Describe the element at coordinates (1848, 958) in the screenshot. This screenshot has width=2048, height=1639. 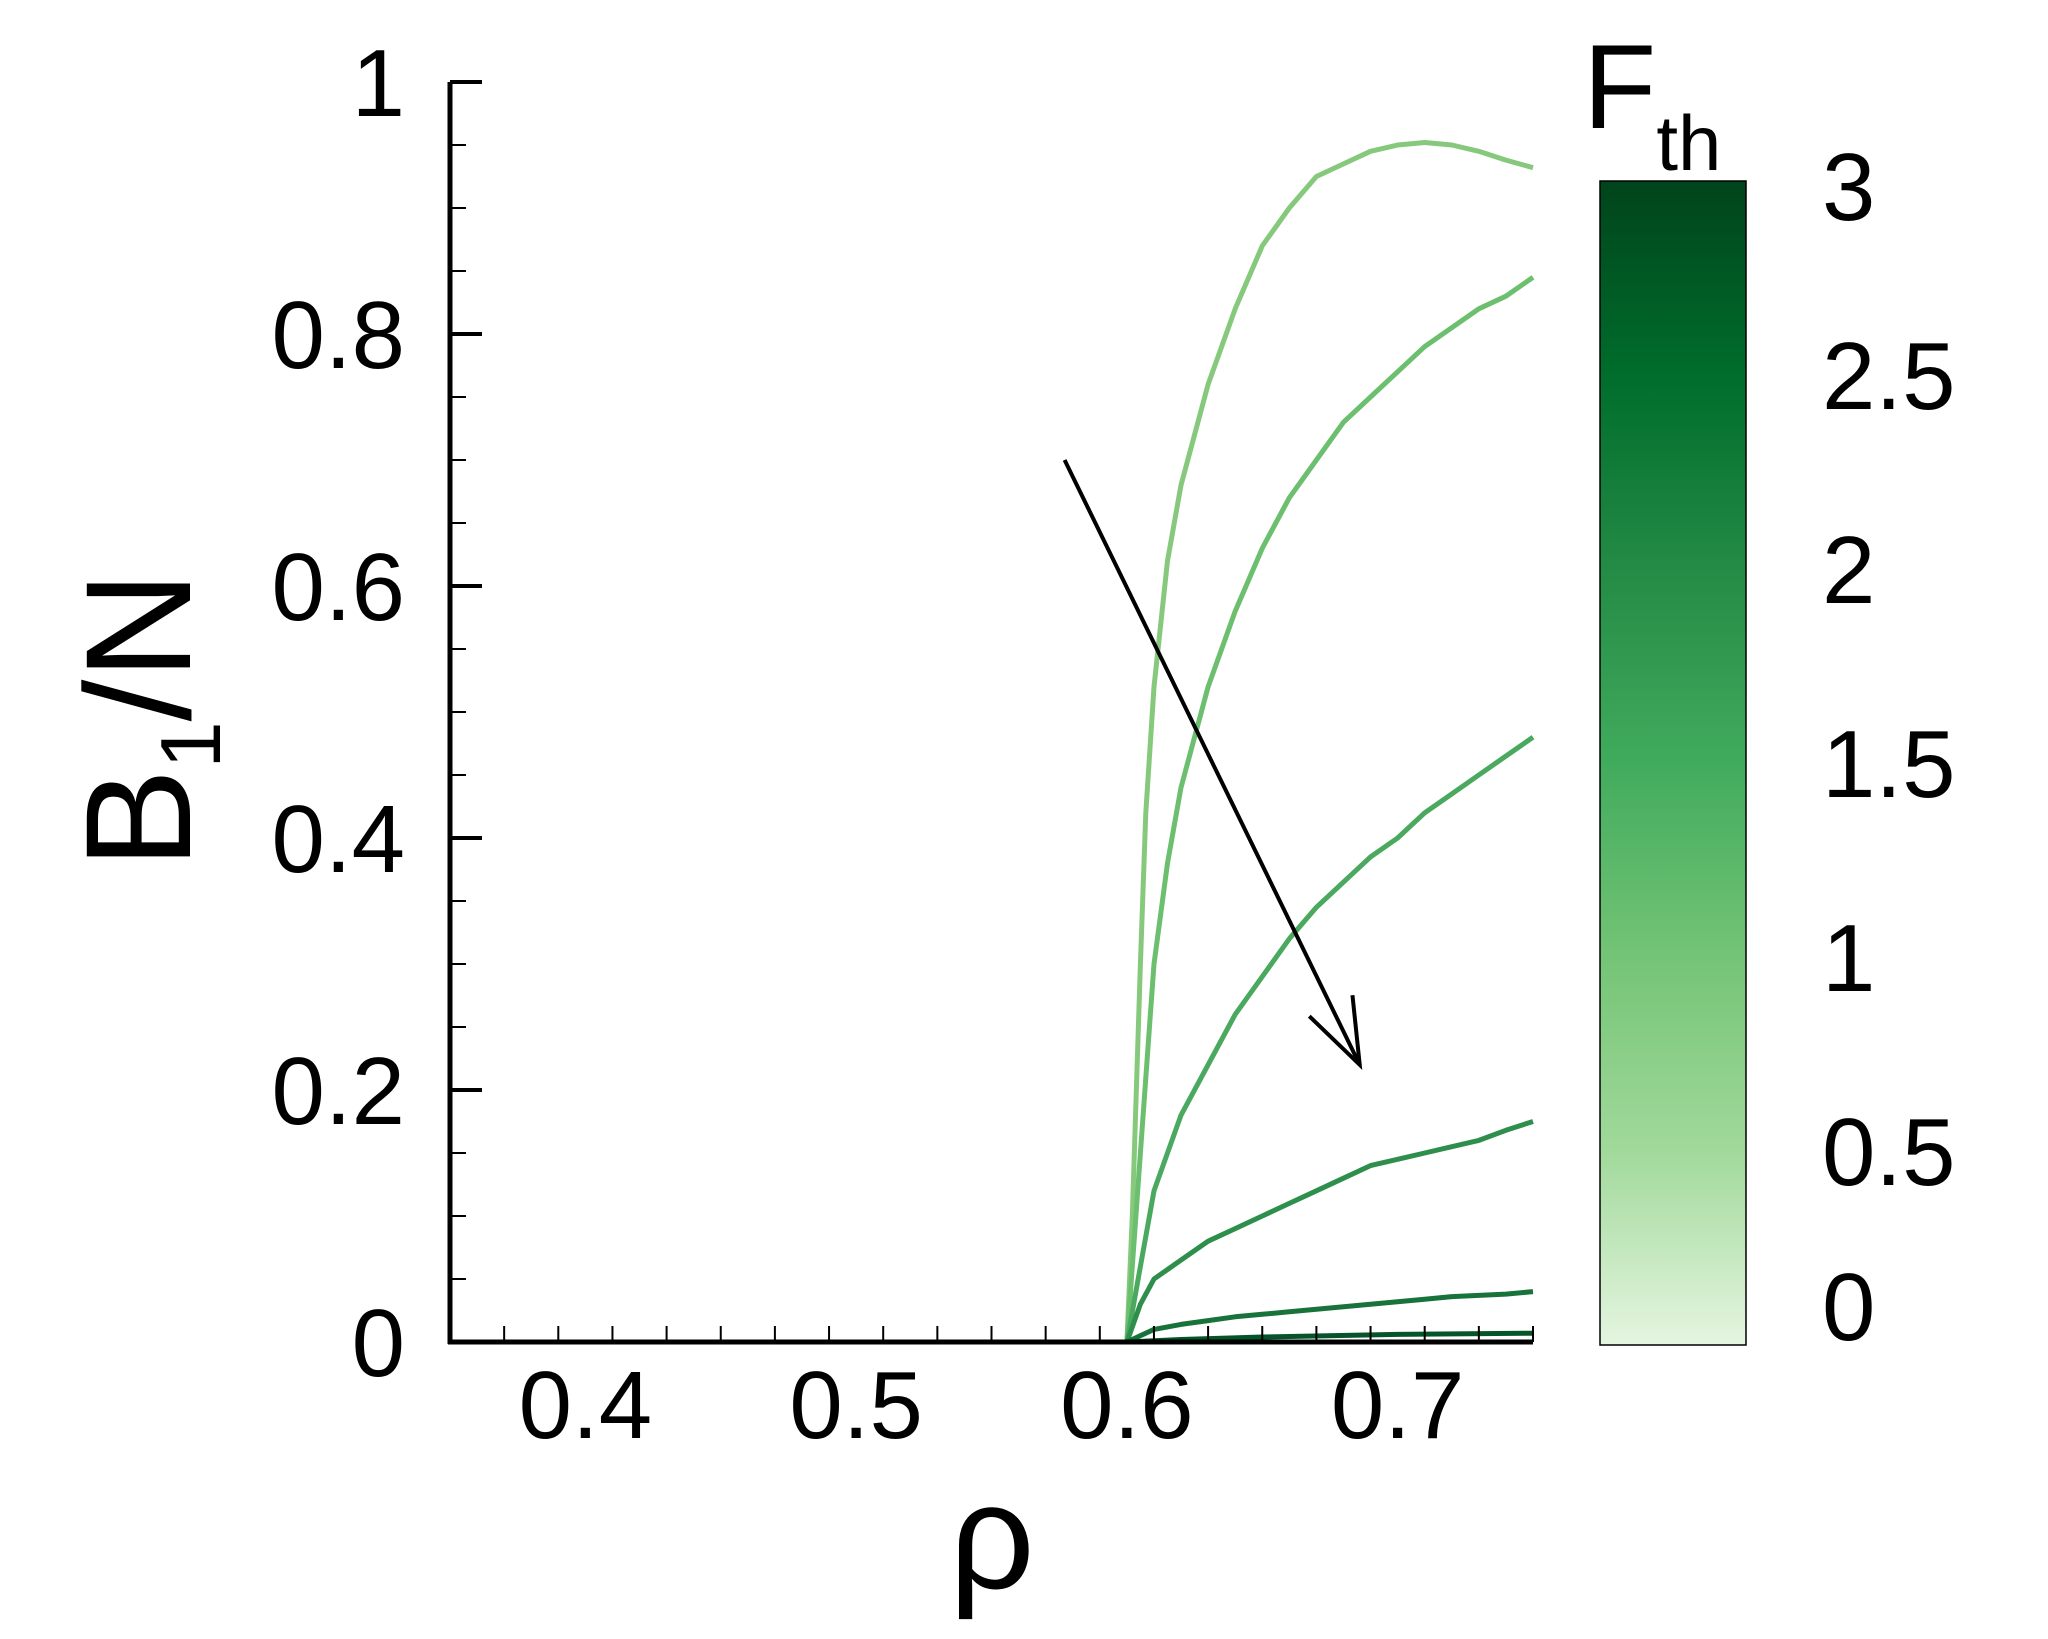
I see `colorbar-tick-label: 1` at that location.